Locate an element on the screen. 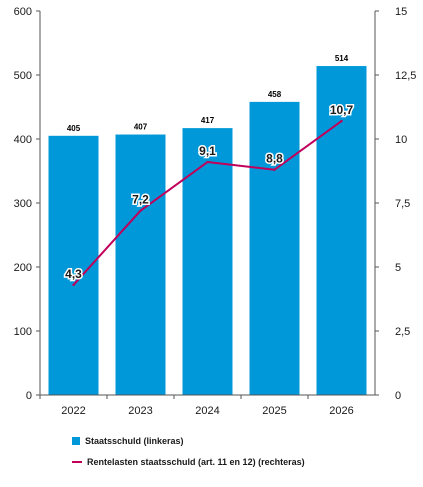 The width and height of the screenshot is (423, 487). x-tick-label: 2024 is located at coordinates (207, 411).